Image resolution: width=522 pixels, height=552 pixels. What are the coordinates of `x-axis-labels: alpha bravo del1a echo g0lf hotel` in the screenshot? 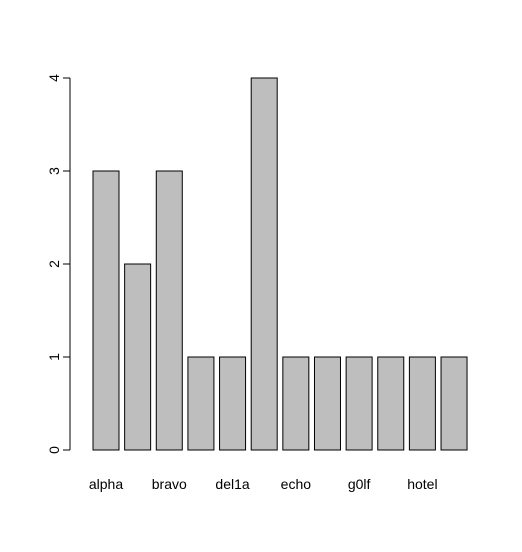 It's located at (263, 484).